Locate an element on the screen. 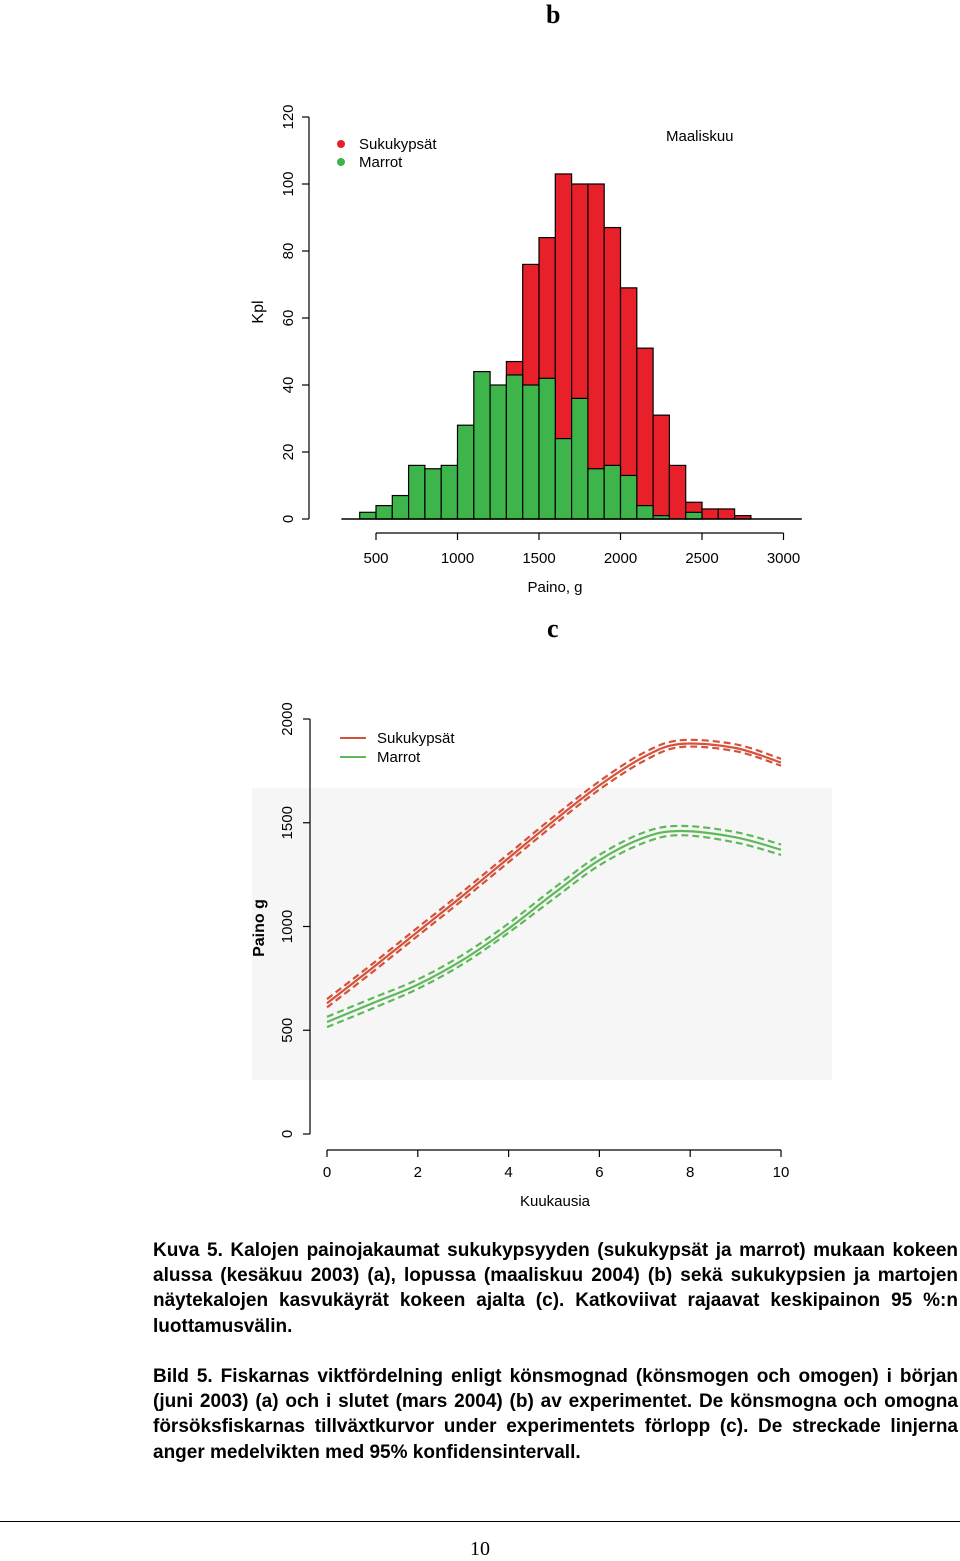 Image resolution: width=960 pixels, height=1561 pixels. y-tick-label: 500 is located at coordinates (287, 1030).